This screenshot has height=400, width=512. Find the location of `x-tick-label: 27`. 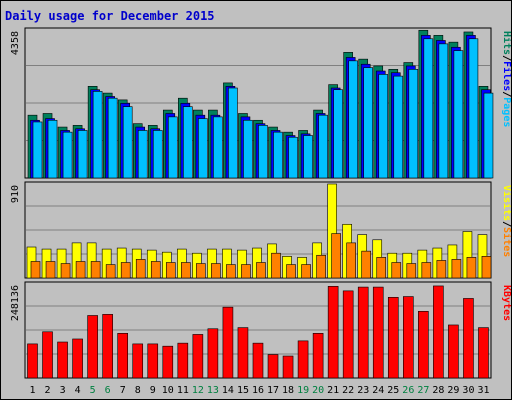

x-tick-label: 27 is located at coordinates (423, 390).